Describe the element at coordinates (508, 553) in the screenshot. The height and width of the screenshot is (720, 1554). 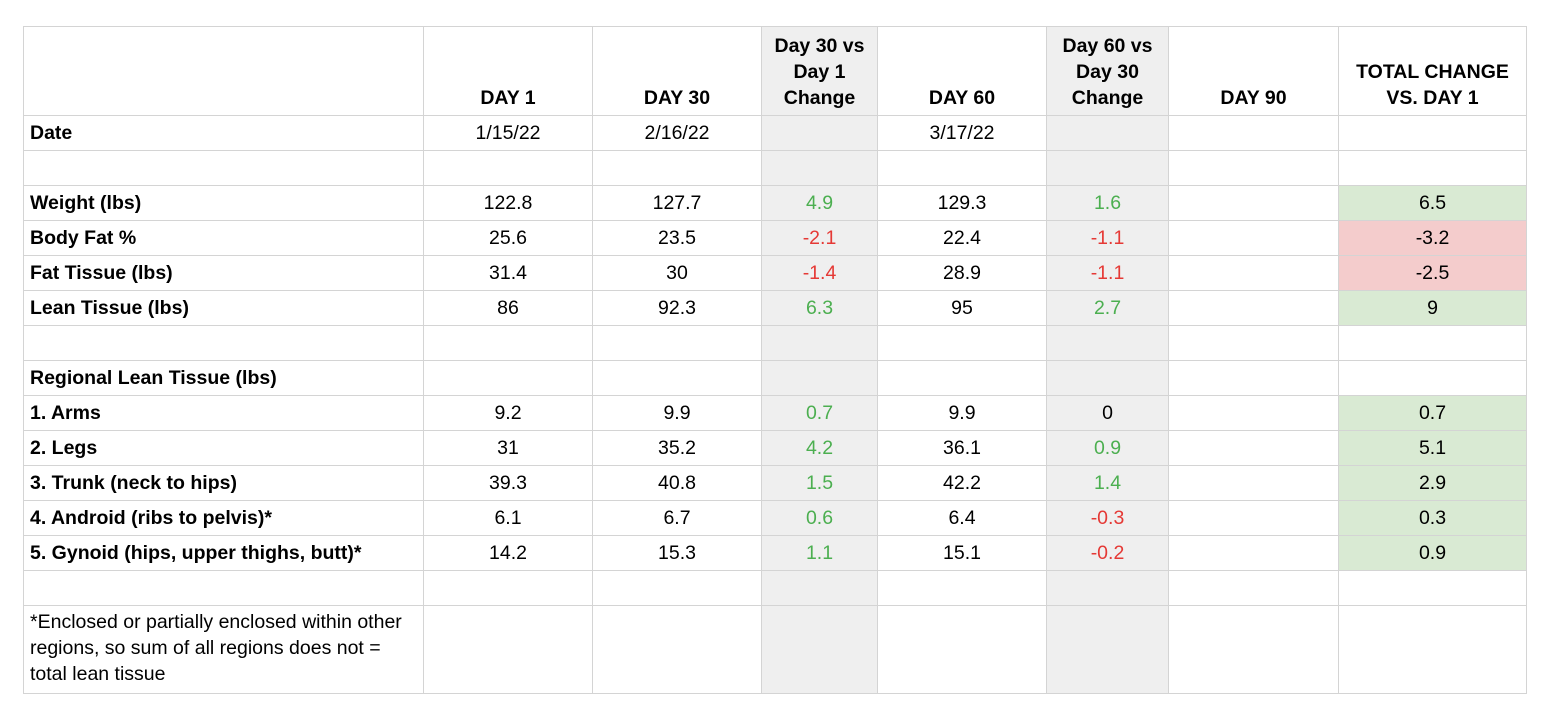
I see `day1-value: 14.2` at that location.